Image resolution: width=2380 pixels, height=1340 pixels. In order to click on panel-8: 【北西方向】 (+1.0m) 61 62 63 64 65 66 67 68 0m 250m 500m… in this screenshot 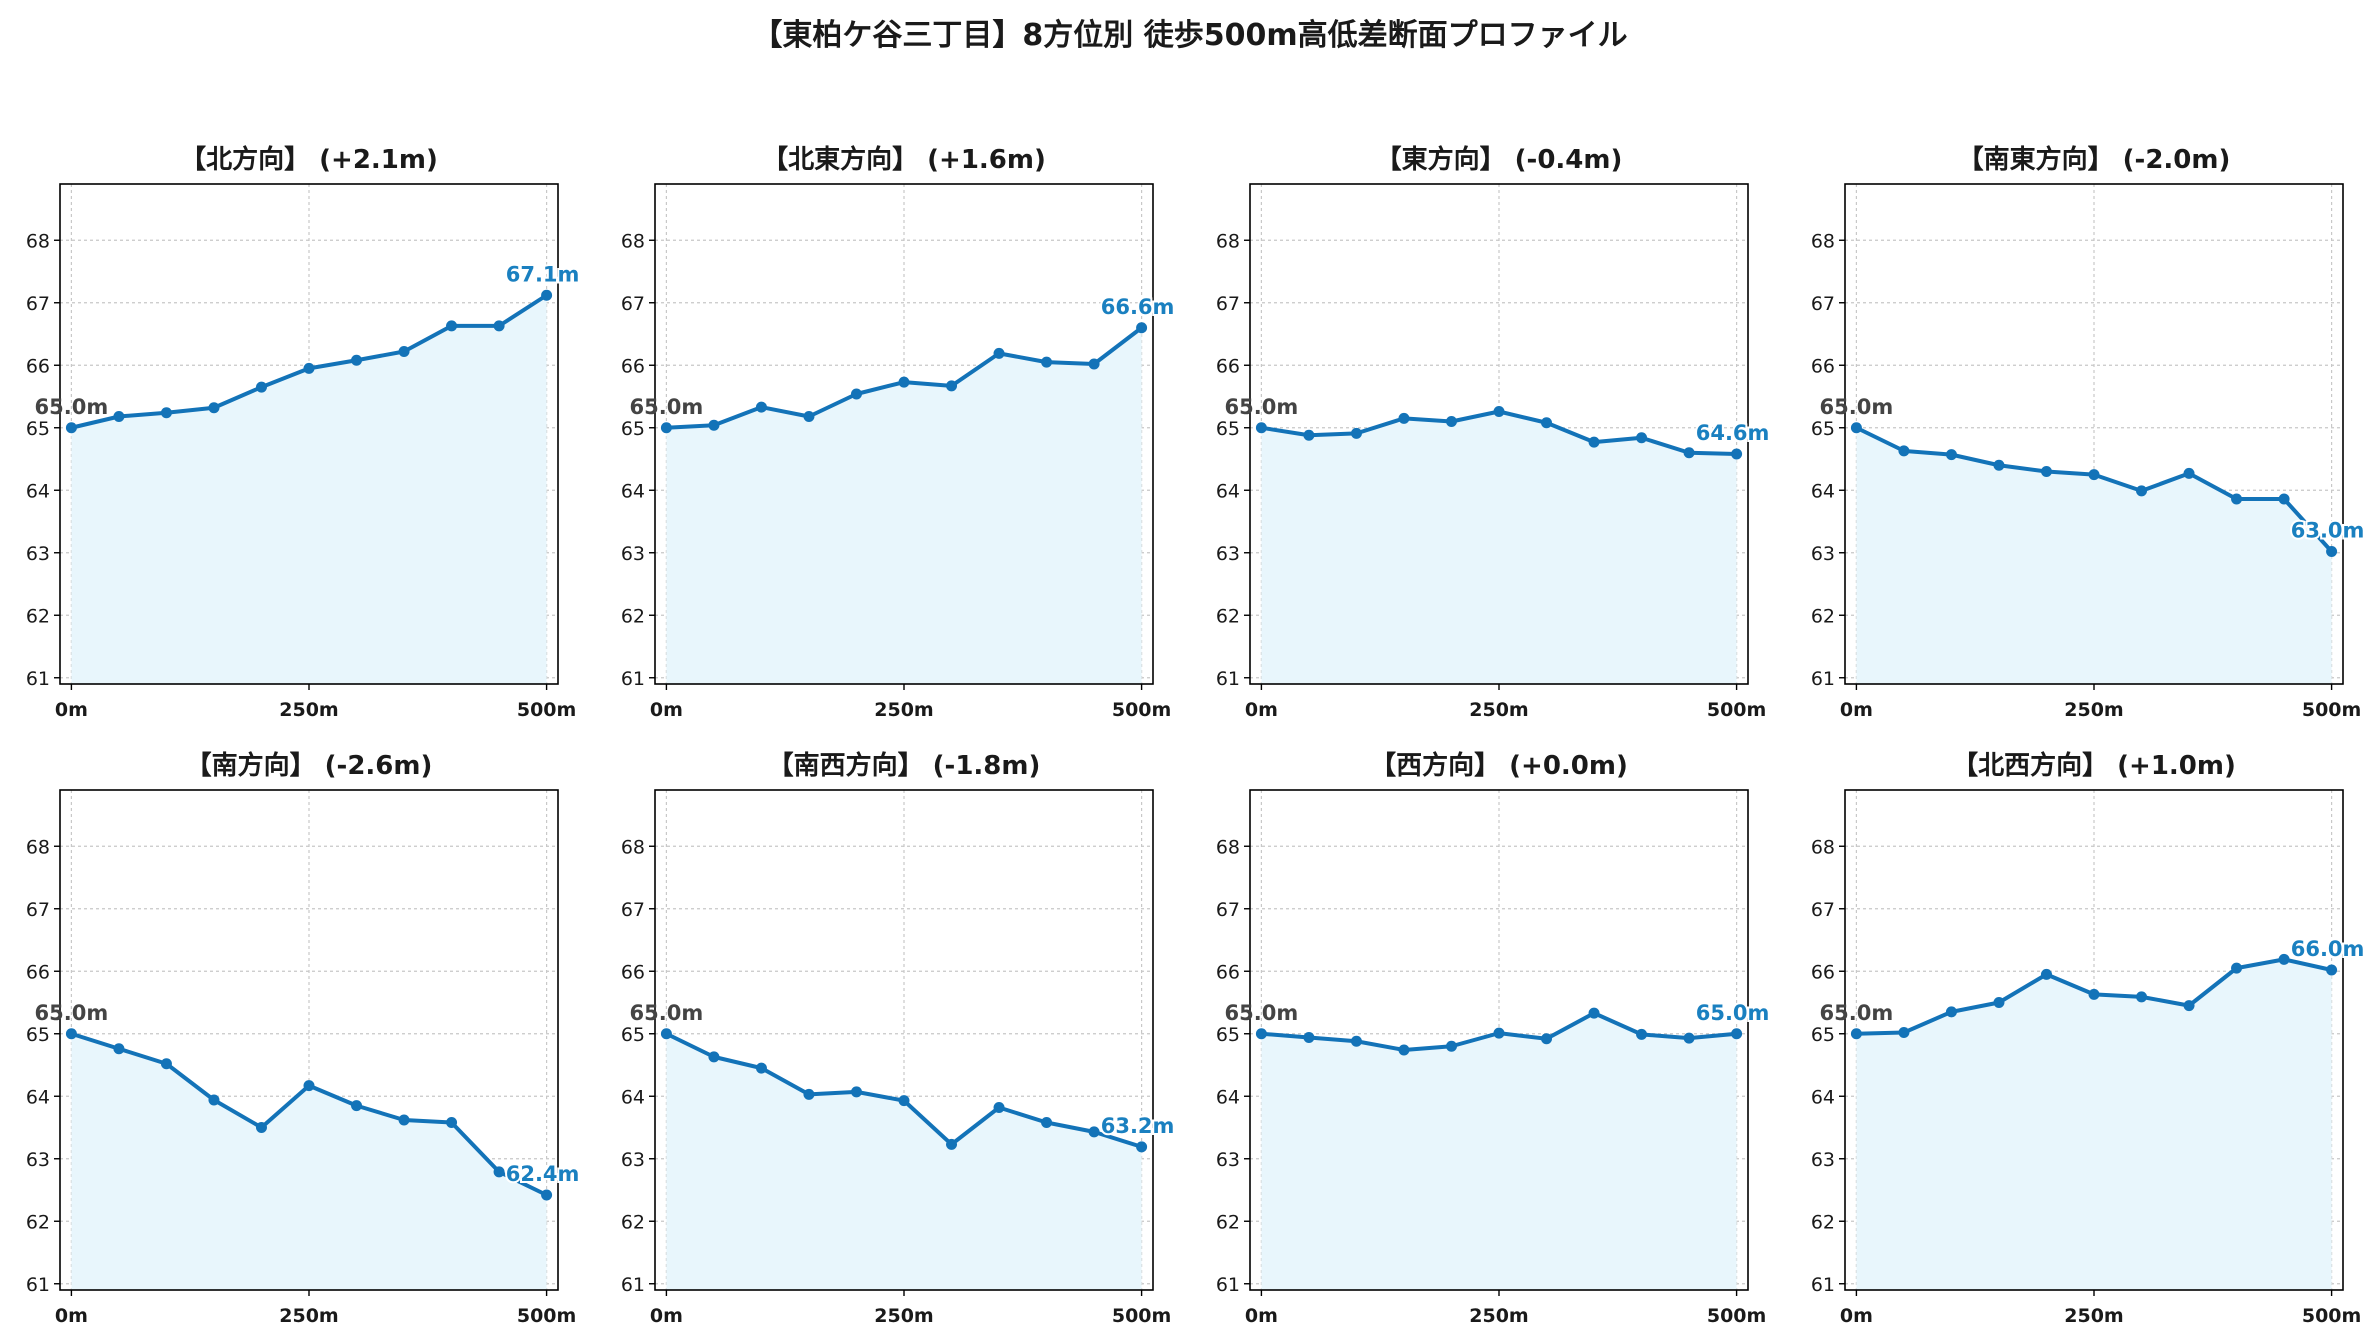, I will do `click(2089, 1038)`.